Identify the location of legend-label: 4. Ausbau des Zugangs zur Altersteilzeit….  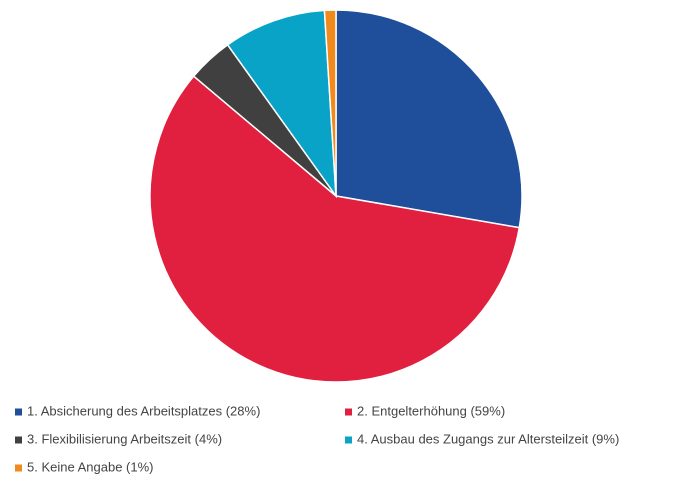
(488, 438).